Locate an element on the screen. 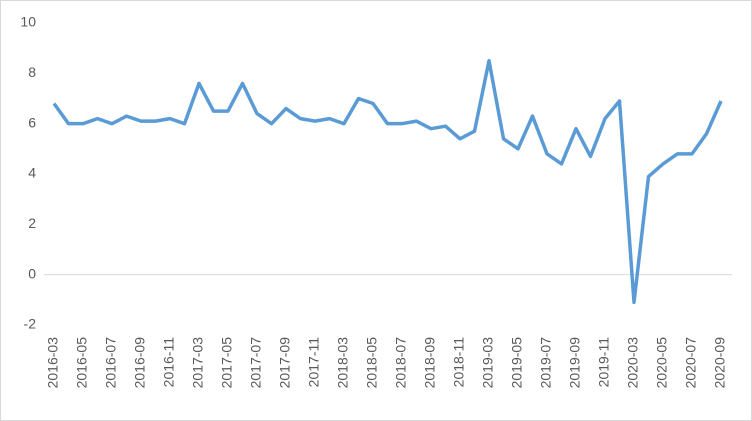 The width and height of the screenshot is (752, 421). x-tick-label: 2017-07 is located at coordinates (256, 363).